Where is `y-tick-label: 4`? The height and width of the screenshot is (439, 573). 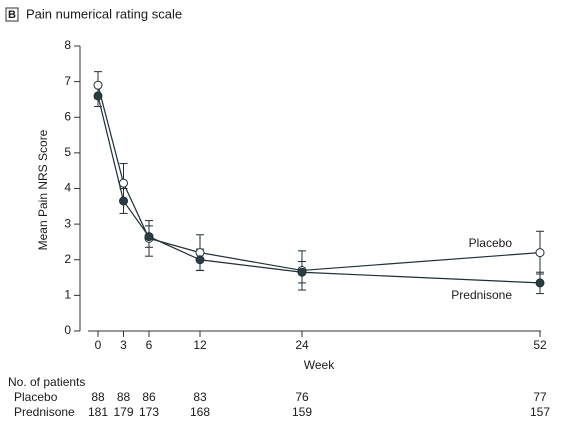
y-tick-label: 4 is located at coordinates (67, 188).